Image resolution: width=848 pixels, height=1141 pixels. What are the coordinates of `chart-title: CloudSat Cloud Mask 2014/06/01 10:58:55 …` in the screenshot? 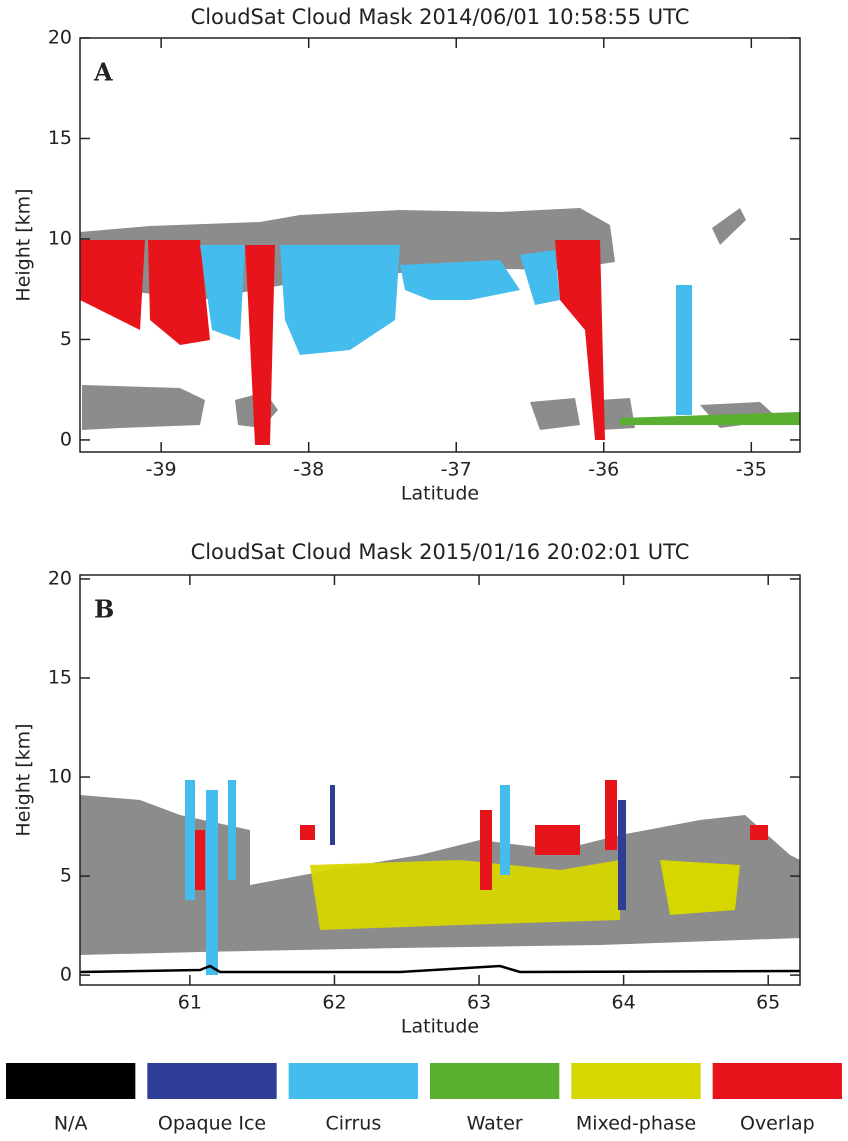 It's located at (440, 17).